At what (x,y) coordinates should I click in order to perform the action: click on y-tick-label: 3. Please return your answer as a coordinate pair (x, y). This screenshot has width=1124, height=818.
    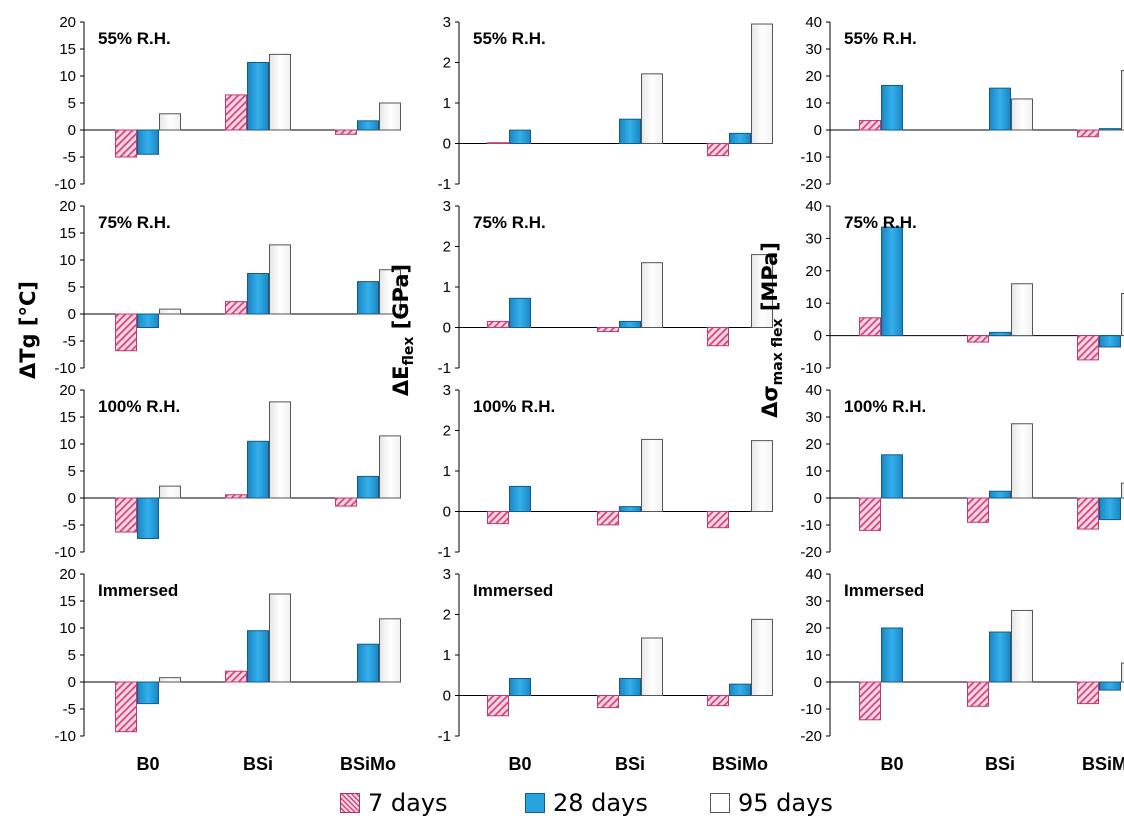
    Looking at the image, I should click on (447, 574).